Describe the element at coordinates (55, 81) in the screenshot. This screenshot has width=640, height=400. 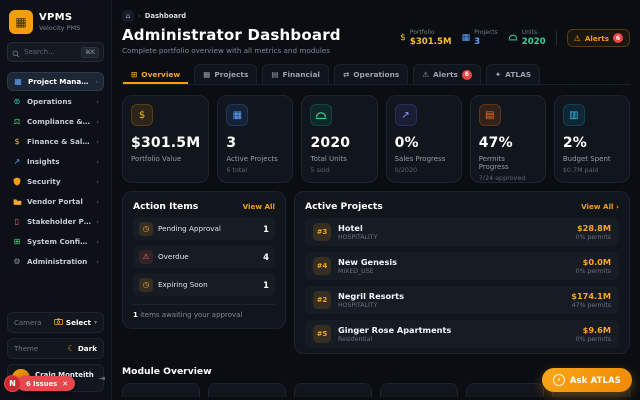
I see `sidebar-item-project-management: ▦ Project Management ›` at that location.